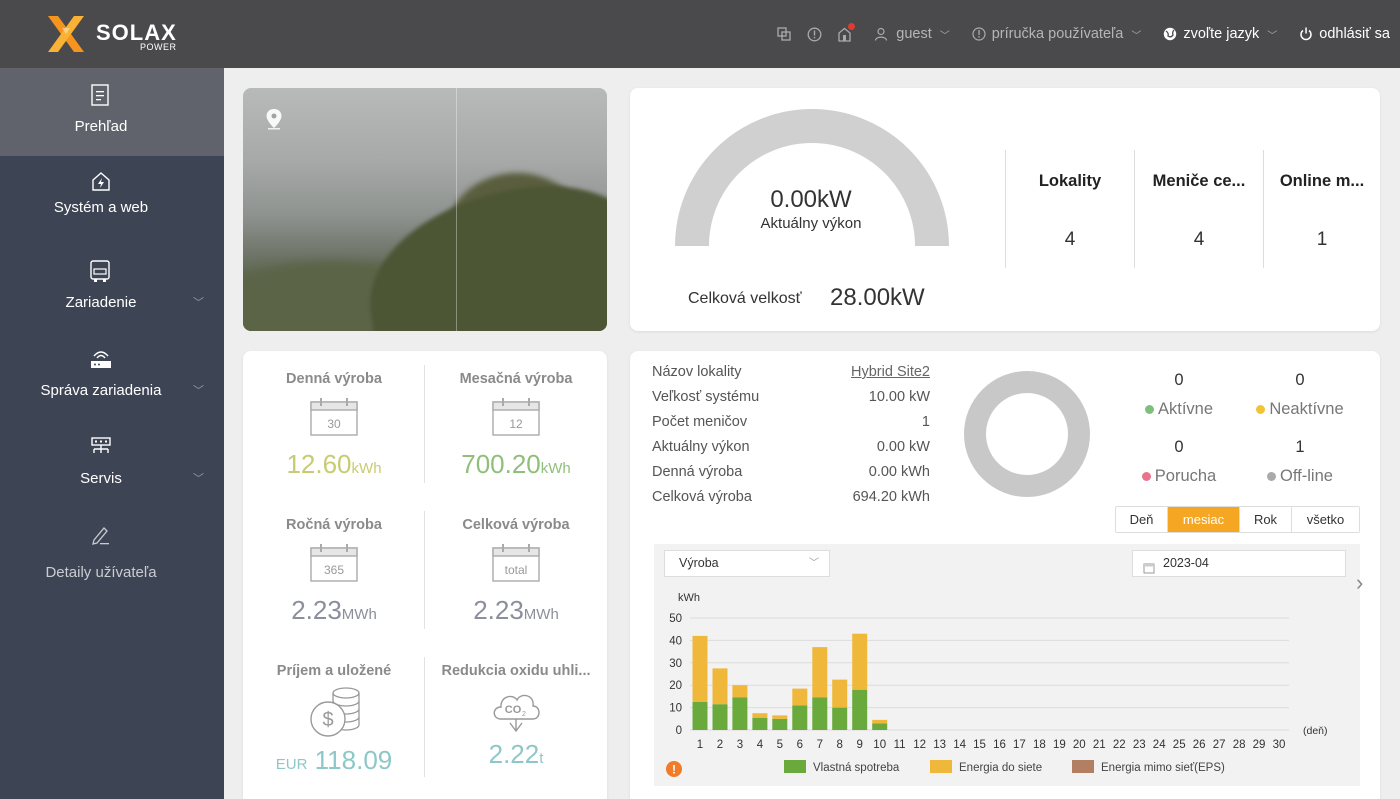 This screenshot has width=1400, height=799. What do you see at coordinates (116, 34) in the screenshot?
I see `solax-logo: SOLAX POWER` at bounding box center [116, 34].